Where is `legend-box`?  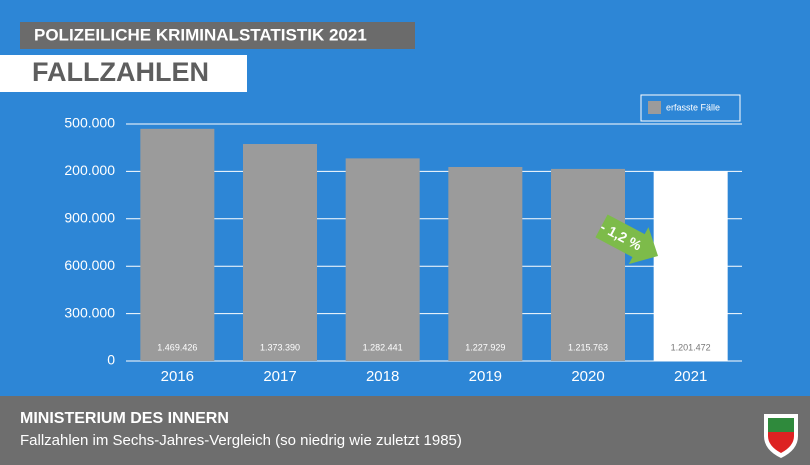
legend-box is located at coordinates (690, 108).